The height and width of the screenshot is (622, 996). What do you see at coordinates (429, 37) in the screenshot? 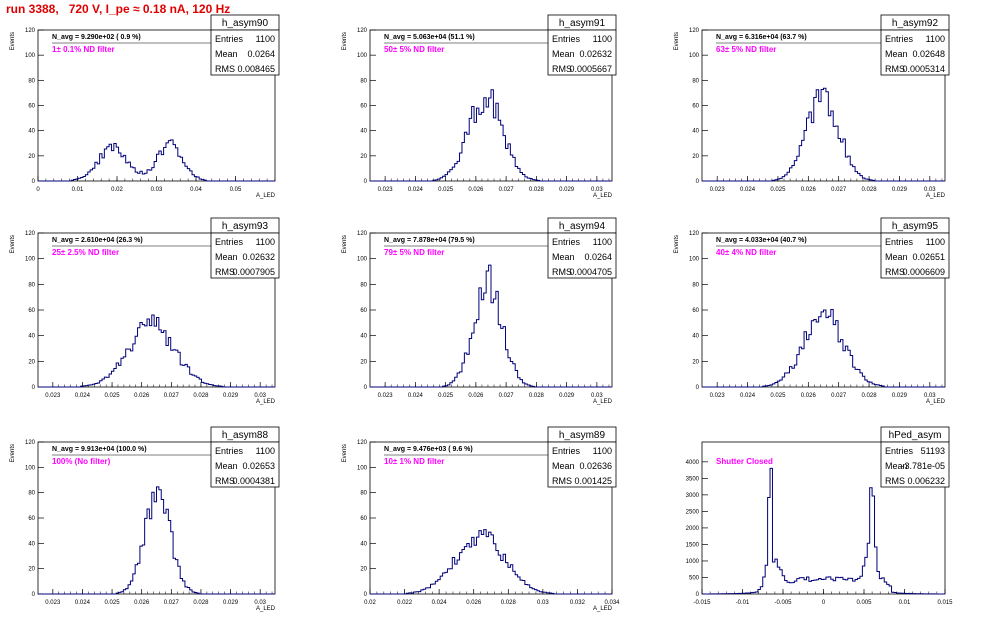
I see `navg-label: N_avg = 5.063e+04 (51.1 %)` at bounding box center [429, 37].